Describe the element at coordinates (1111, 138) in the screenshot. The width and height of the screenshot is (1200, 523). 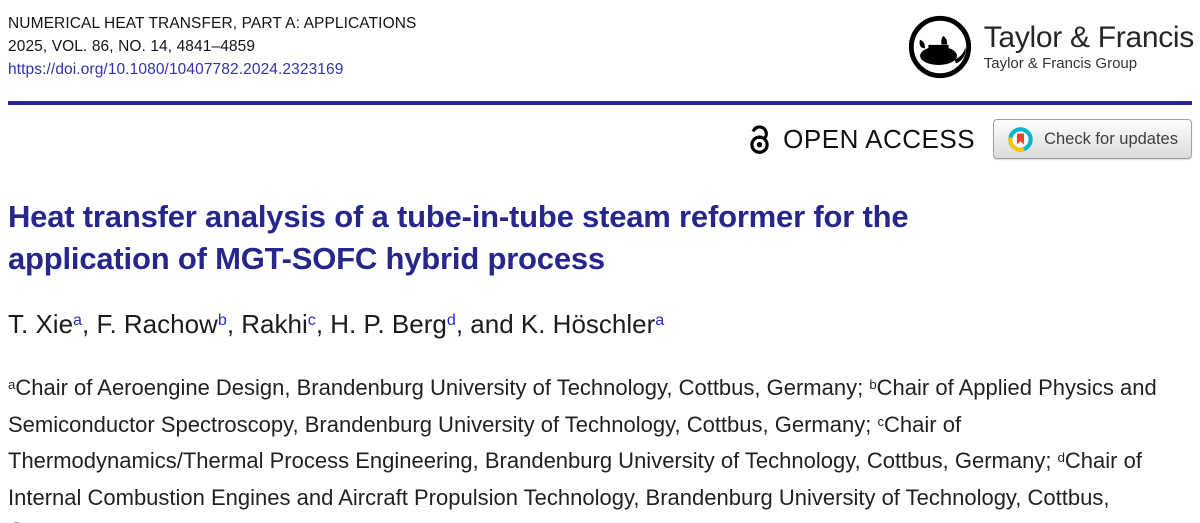
I see `check-for-updates-label: Check for updates` at that location.